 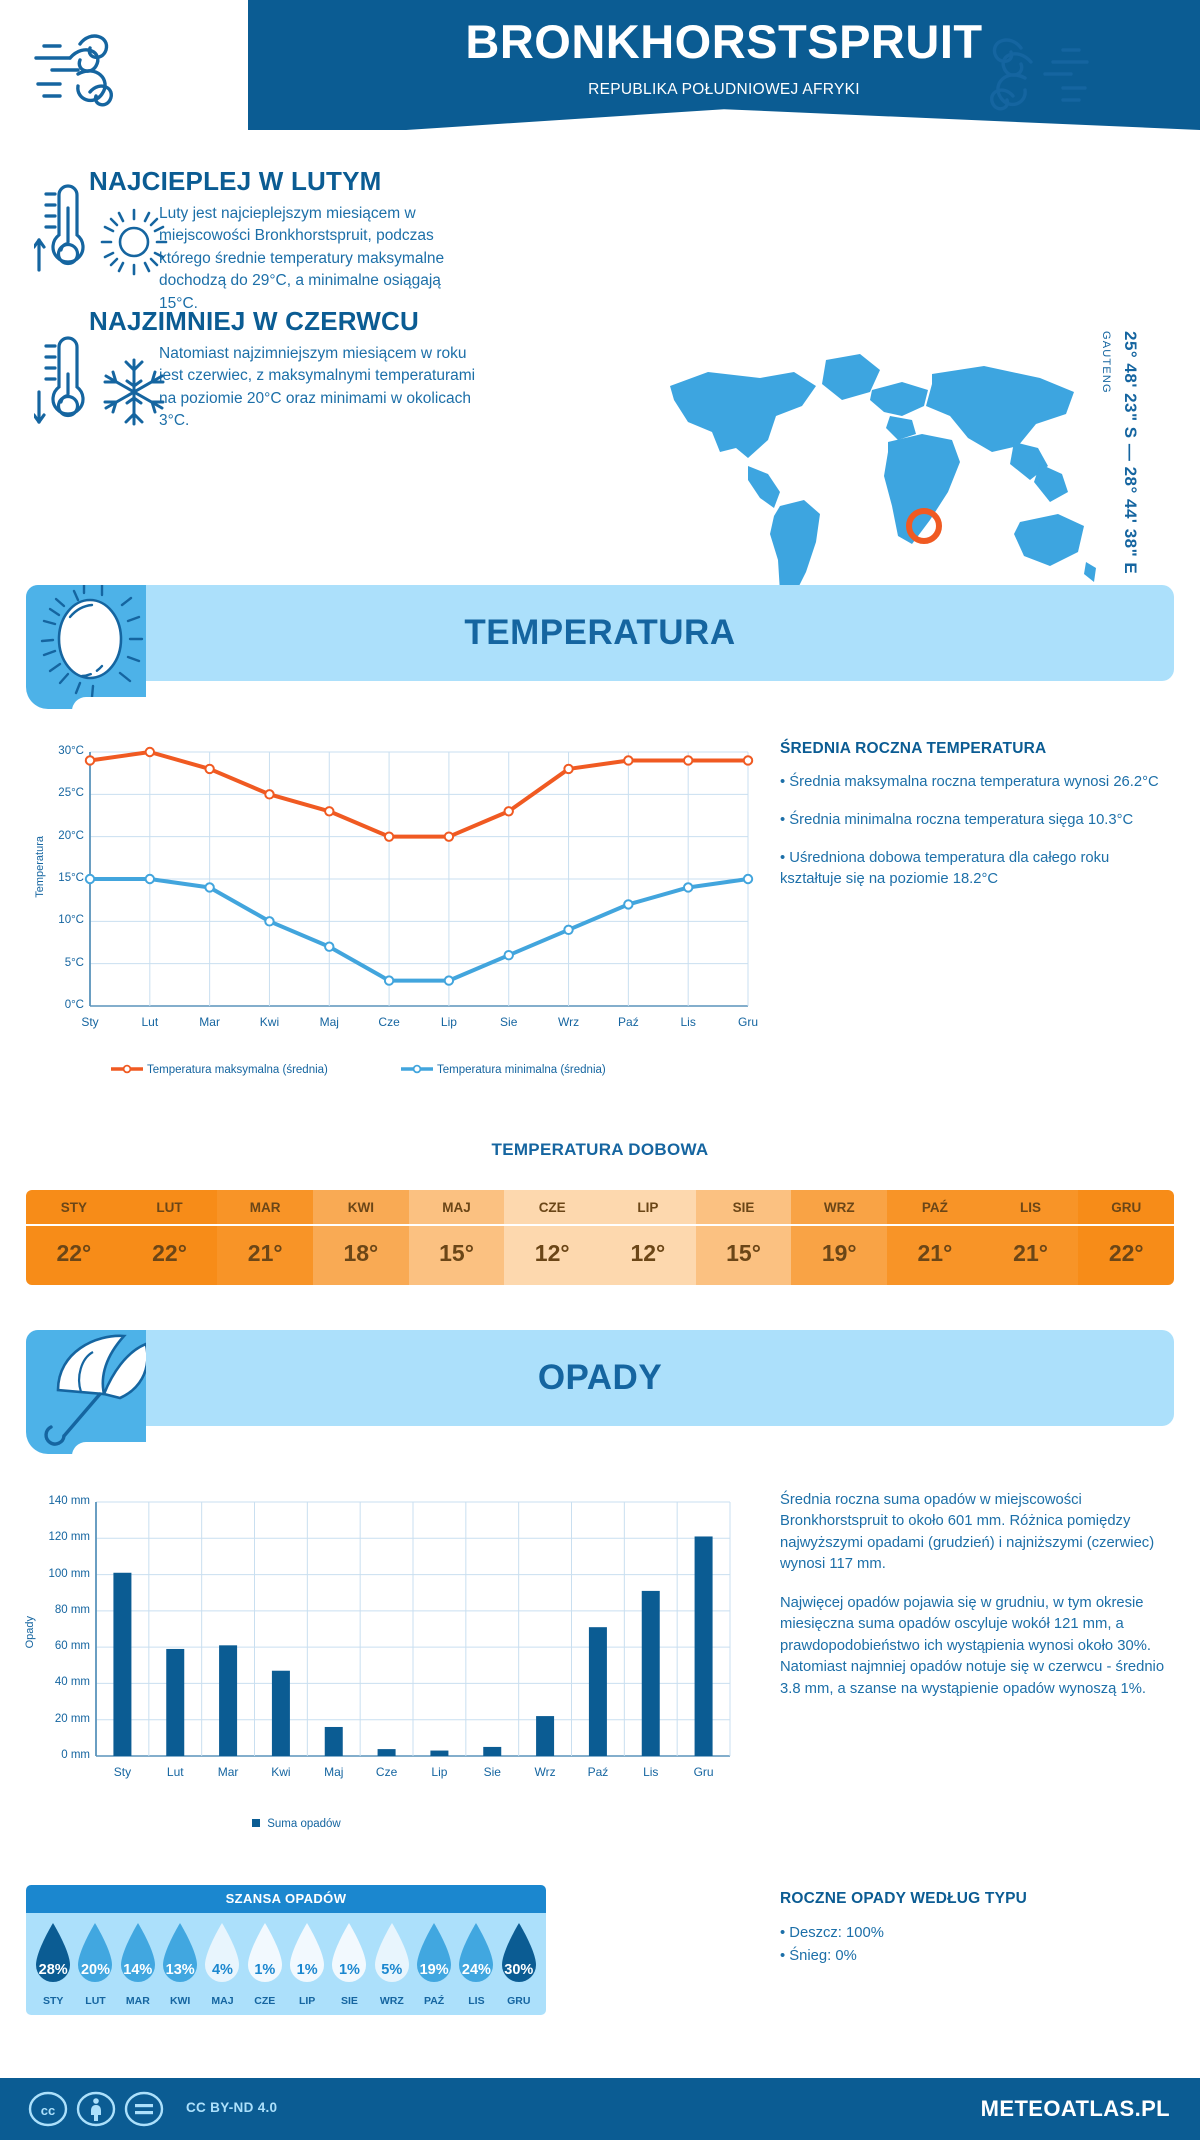 I want to click on chance-droplet: 4% MAJ, so click(x=222, y=1964).